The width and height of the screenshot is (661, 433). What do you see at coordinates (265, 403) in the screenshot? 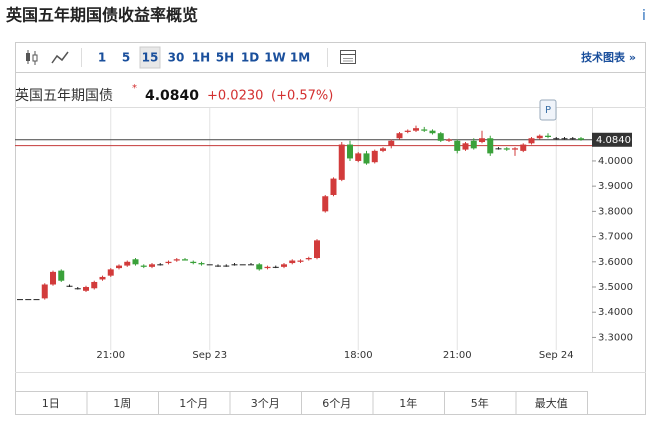
I see `range-label: 3个月` at bounding box center [265, 403].